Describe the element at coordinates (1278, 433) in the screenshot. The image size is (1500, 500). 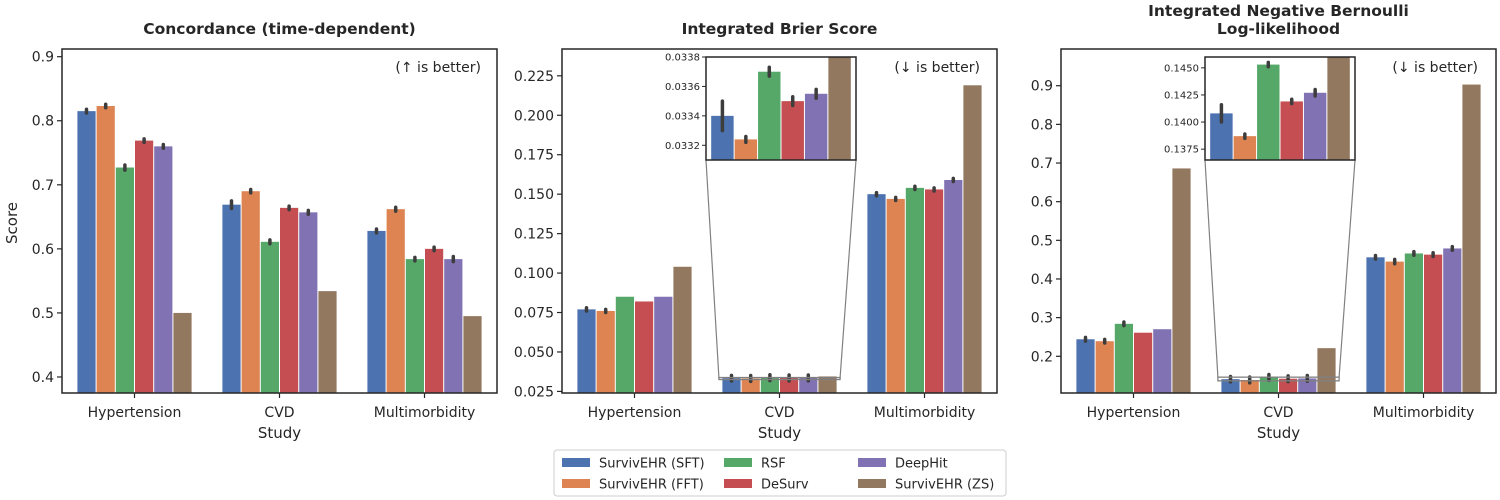
I see `x-axis-label: Study` at that location.